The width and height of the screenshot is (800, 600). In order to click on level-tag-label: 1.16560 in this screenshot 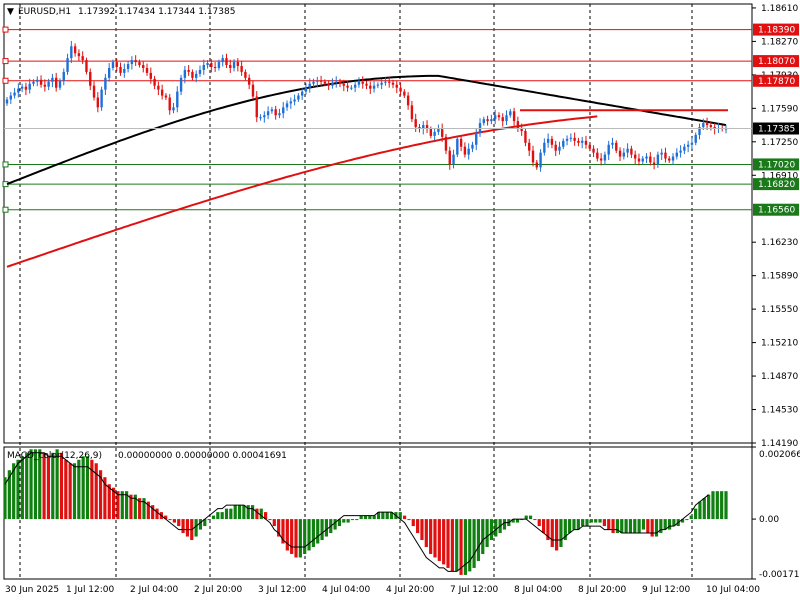, I will do `click(776, 211)`.